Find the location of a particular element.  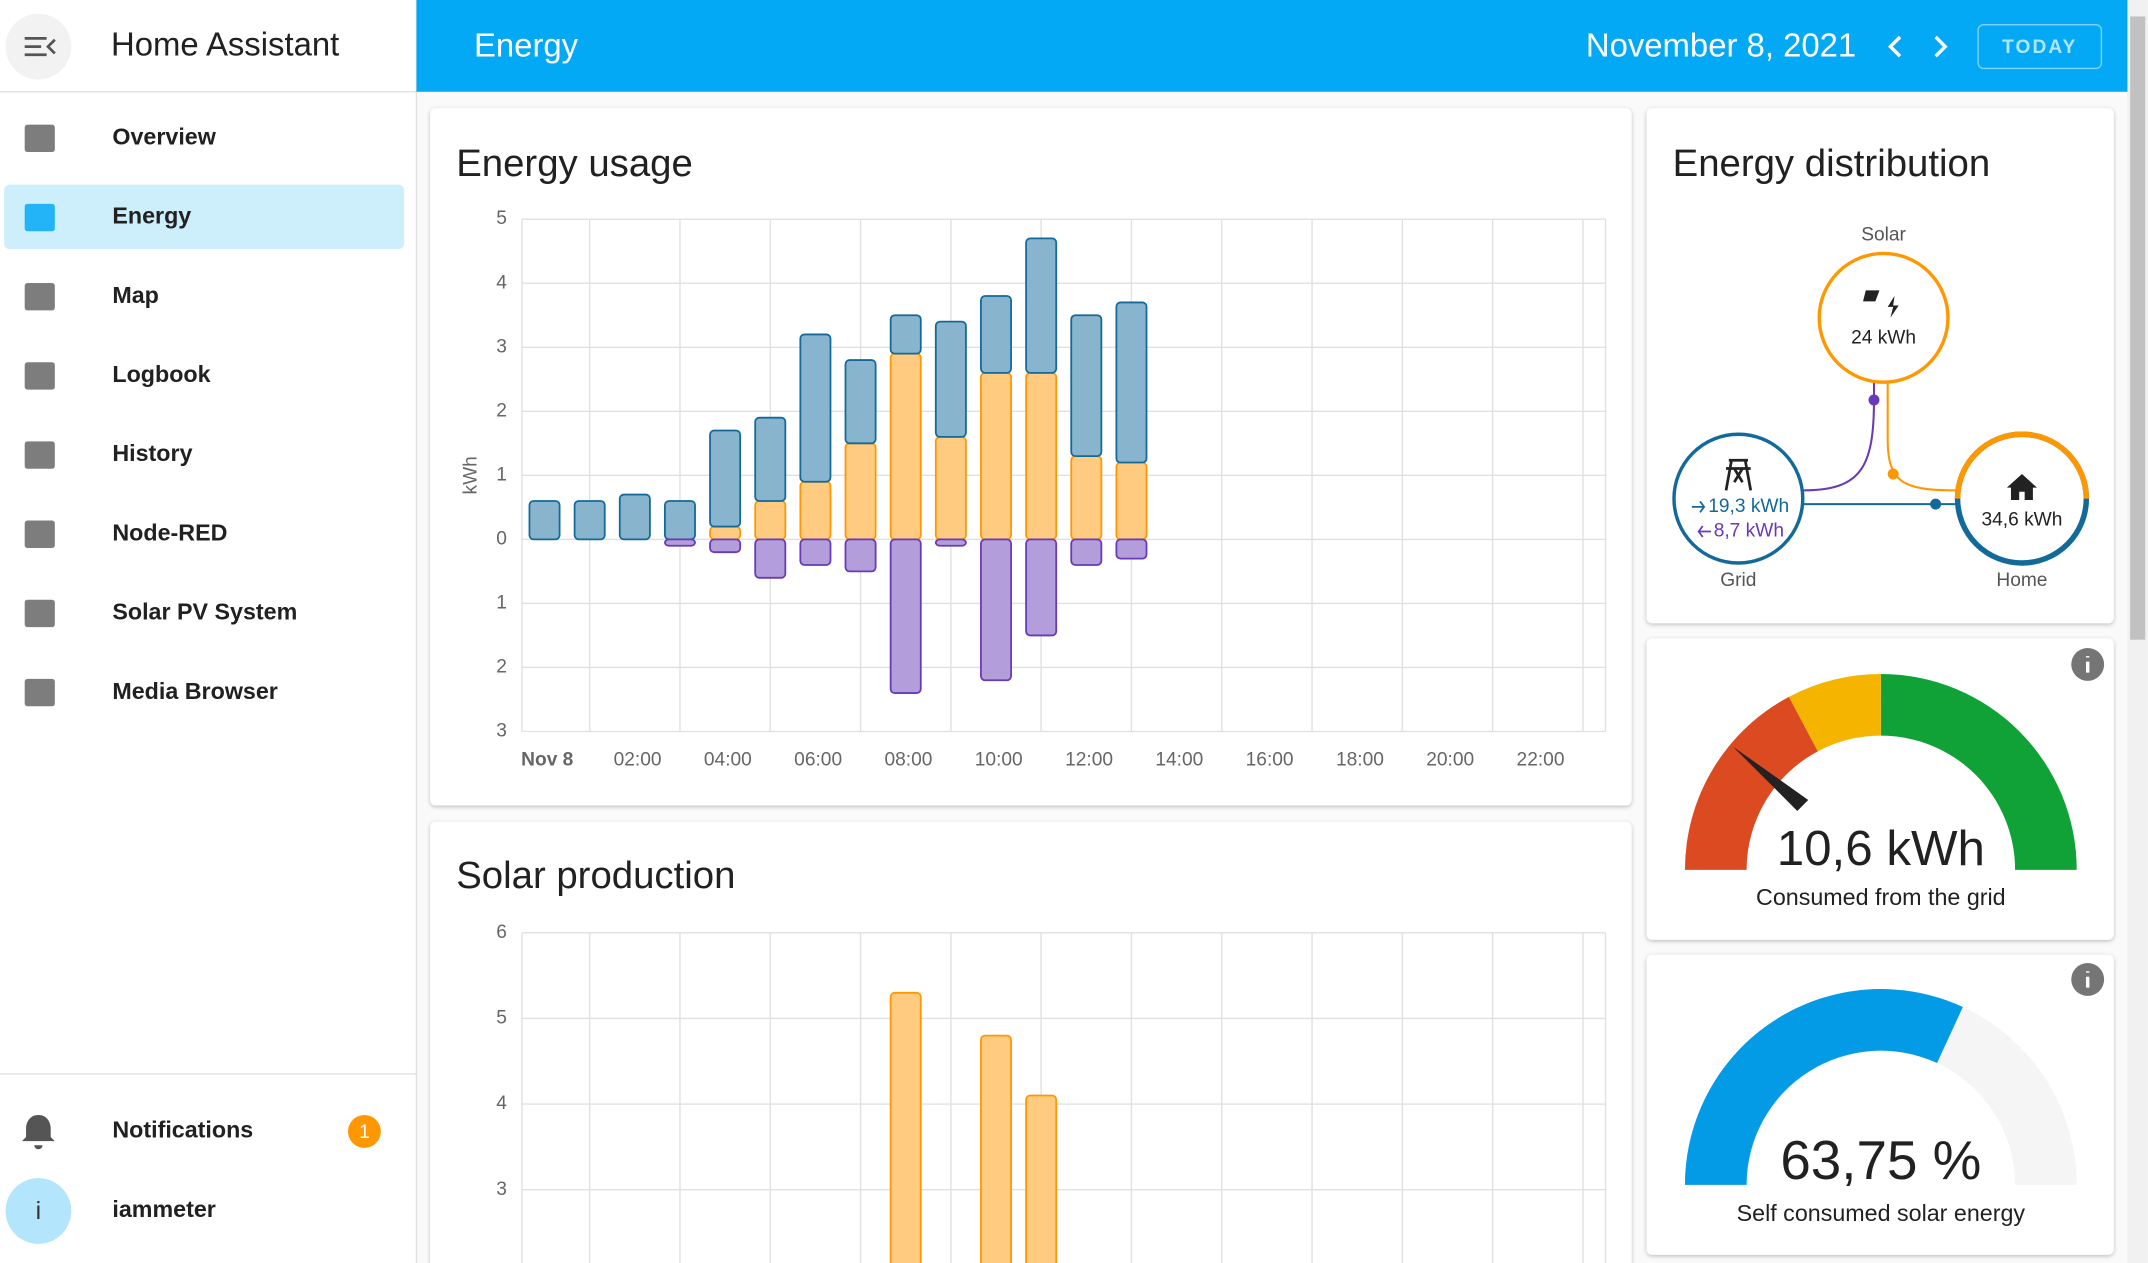

notification-badge: 1 is located at coordinates (364, 1132).